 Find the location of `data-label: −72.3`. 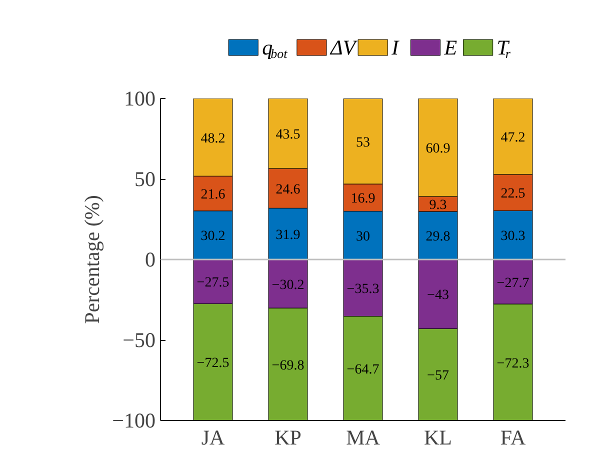

data-label: −72.3 is located at coordinates (513, 364).